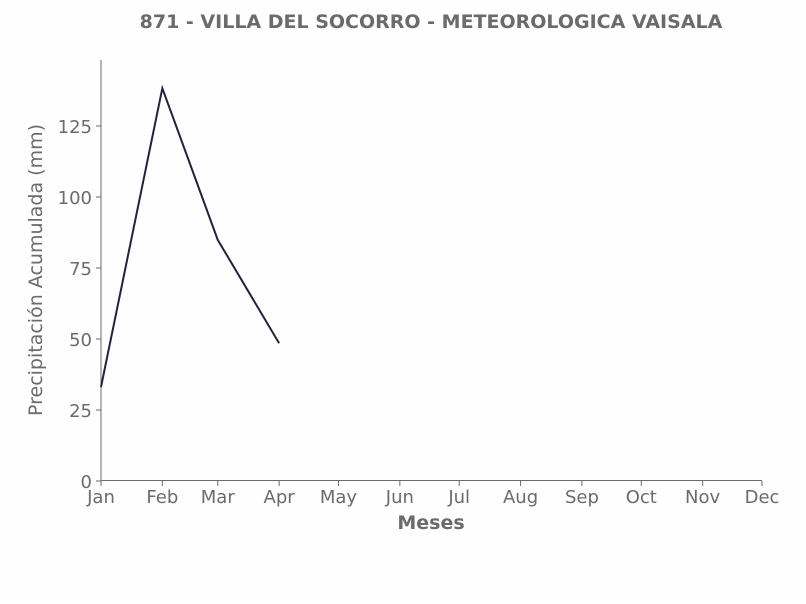  Describe the element at coordinates (430, 523) in the screenshot. I see `x-axis-label: Meses` at that location.